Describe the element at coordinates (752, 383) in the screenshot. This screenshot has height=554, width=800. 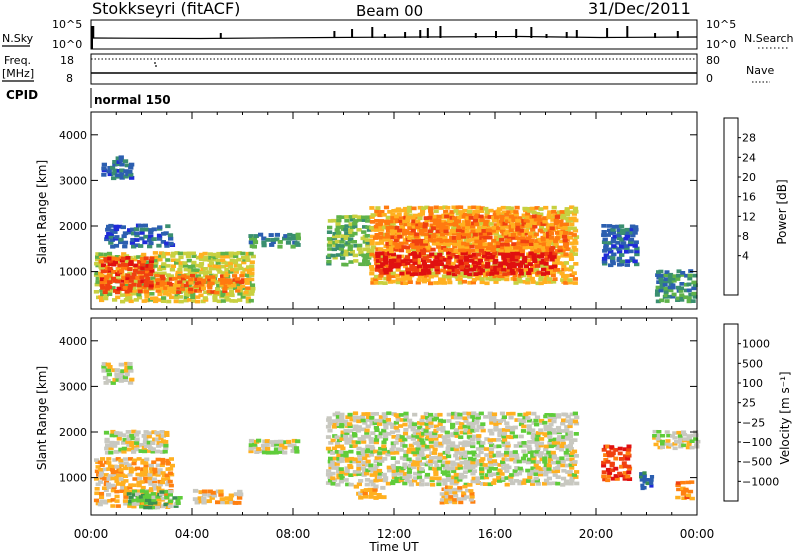
I see `colorbar-tick-label: 100` at that location.